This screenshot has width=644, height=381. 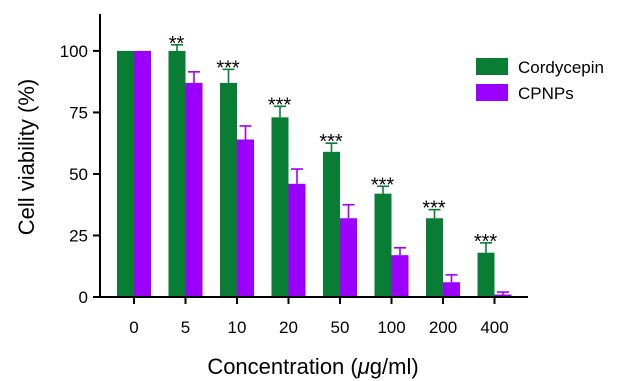 What do you see at coordinates (492, 92) in the screenshot?
I see `legend-swatch-cpnps` at bounding box center [492, 92].